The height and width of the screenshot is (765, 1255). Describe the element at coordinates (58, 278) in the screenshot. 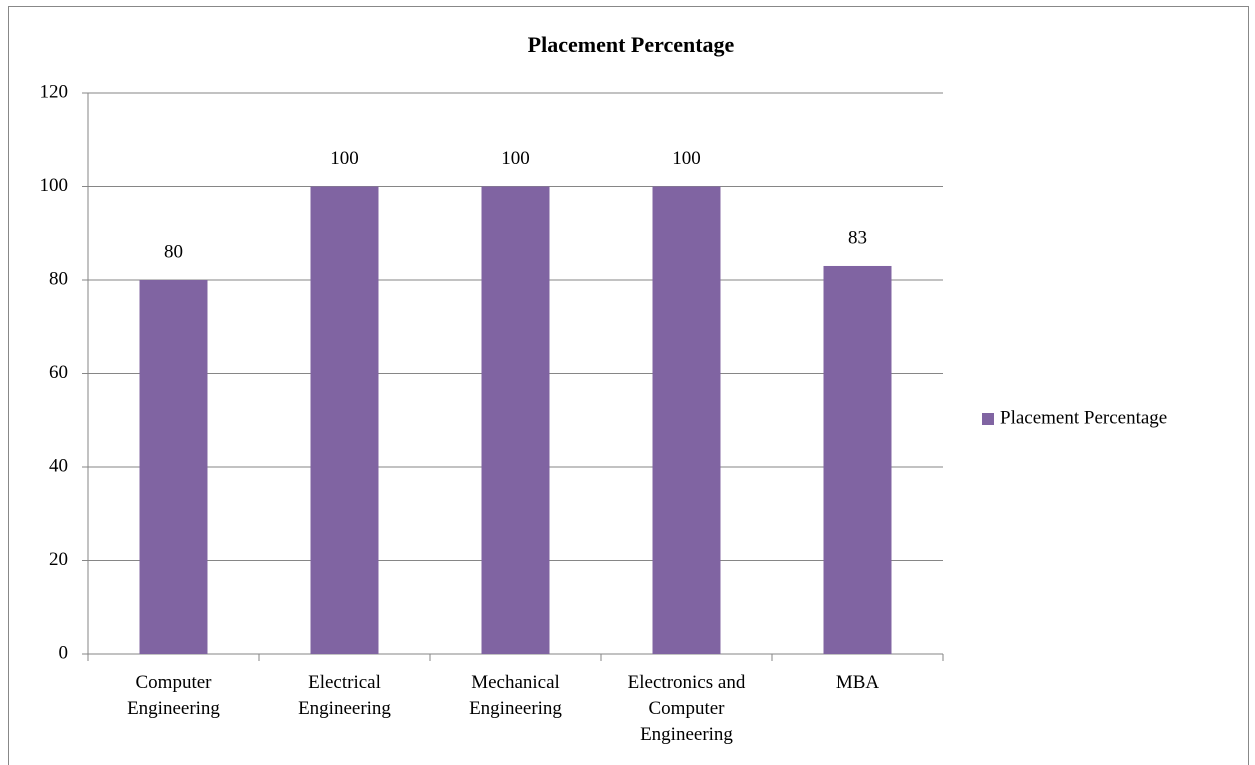

I see `y-tick-label: 80` at that location.